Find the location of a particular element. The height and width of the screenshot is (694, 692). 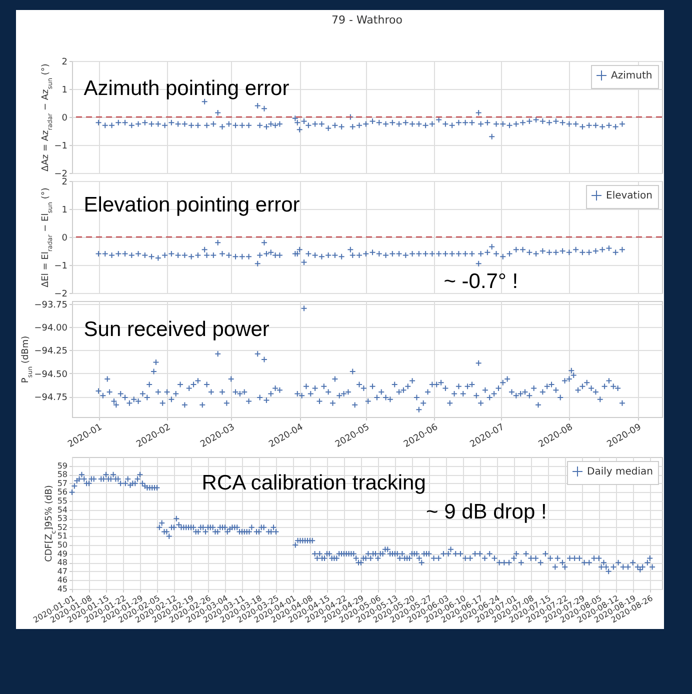

y-tick-label: 49 is located at coordinates (62, 553).